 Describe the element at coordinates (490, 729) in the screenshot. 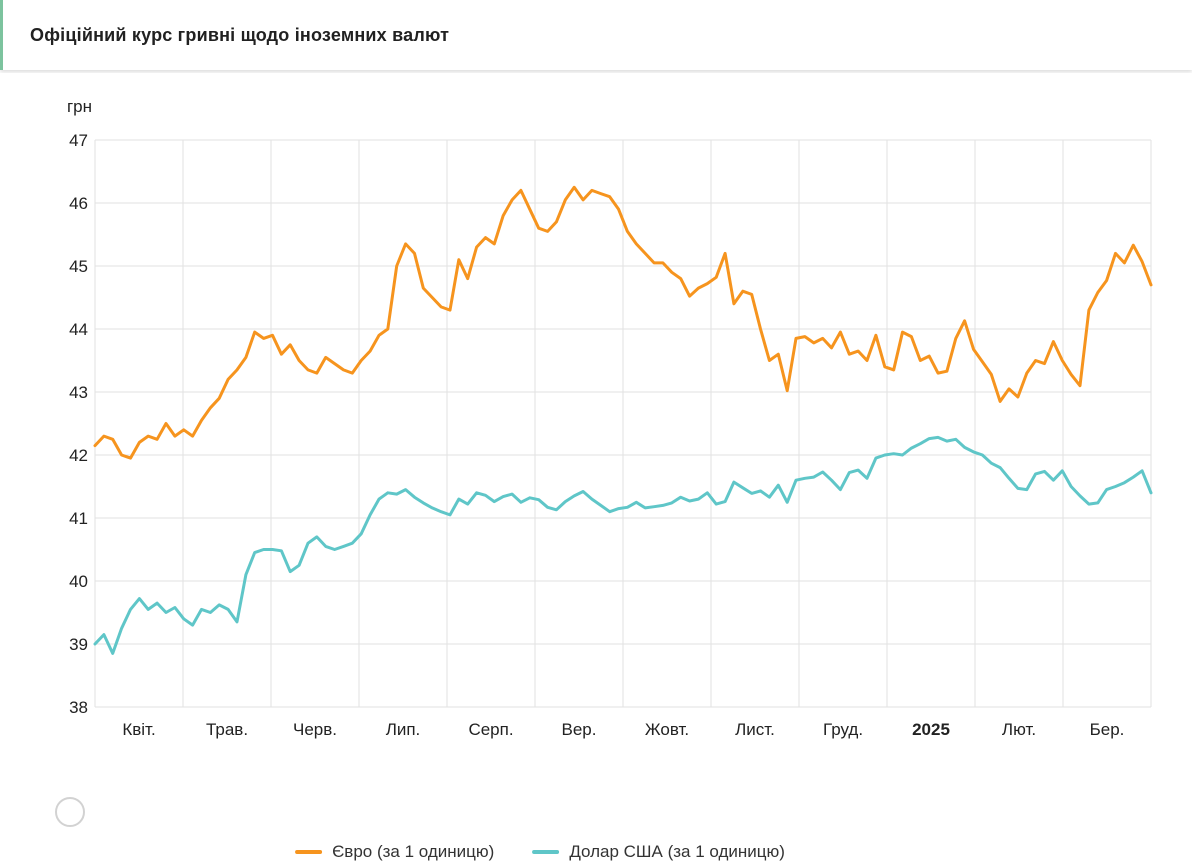

I see `x-axis-tick-label: Серп.` at that location.